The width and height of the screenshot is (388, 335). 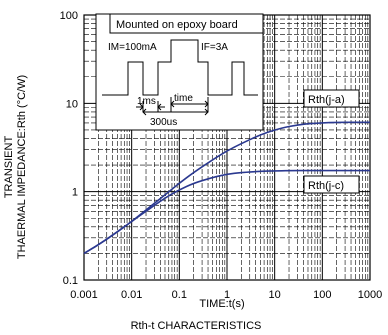 I want to click on arrow-300us, so click(x=175, y=112).